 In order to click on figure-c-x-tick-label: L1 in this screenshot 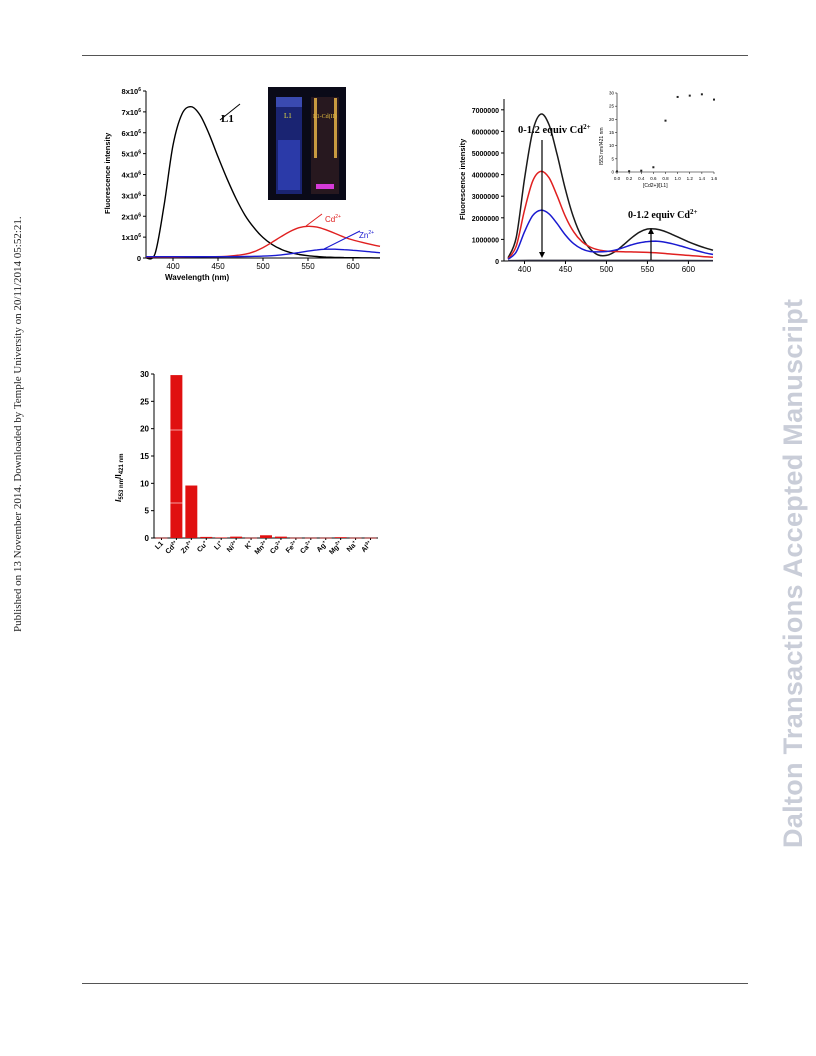, I will do `click(159, 545)`.